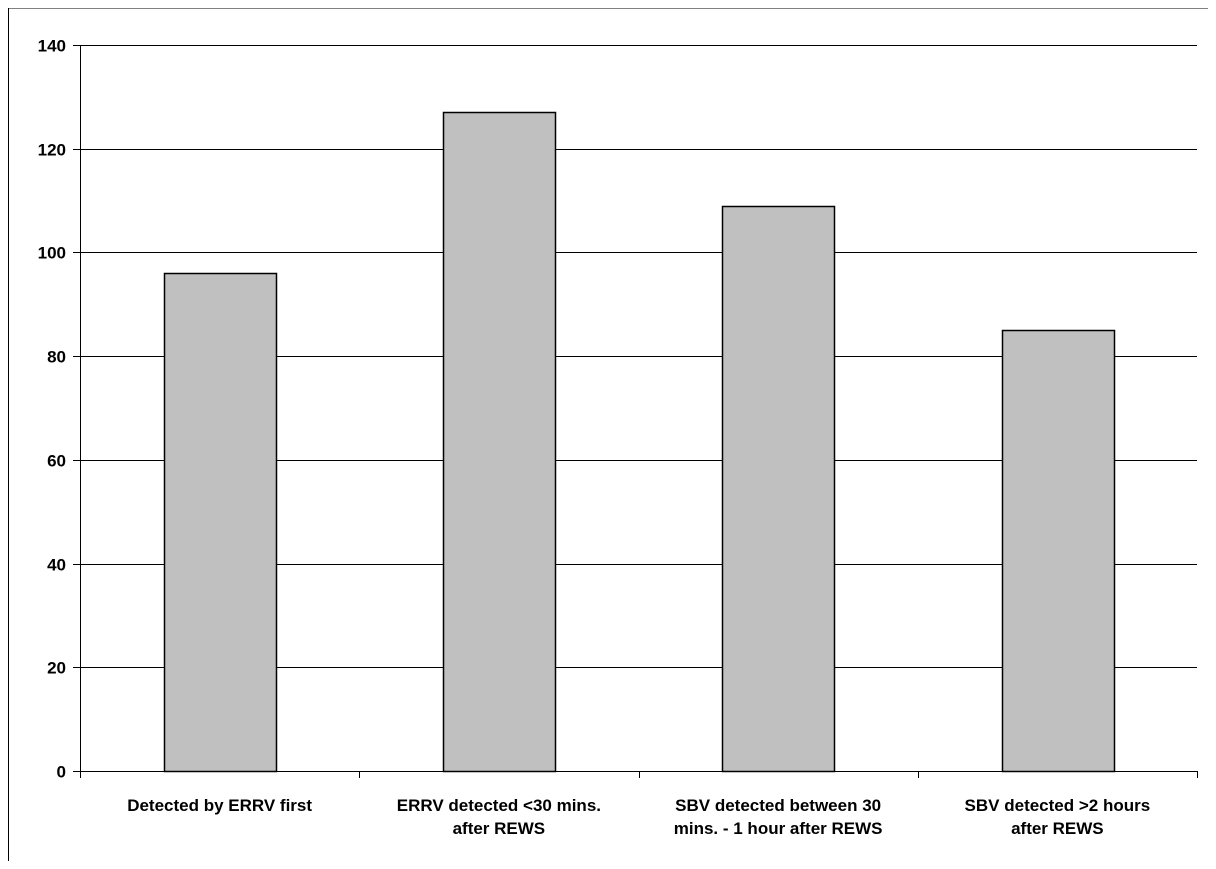 This screenshot has height=869, width=1216. What do you see at coordinates (61, 772) in the screenshot?
I see `y-tick-label: 0` at bounding box center [61, 772].